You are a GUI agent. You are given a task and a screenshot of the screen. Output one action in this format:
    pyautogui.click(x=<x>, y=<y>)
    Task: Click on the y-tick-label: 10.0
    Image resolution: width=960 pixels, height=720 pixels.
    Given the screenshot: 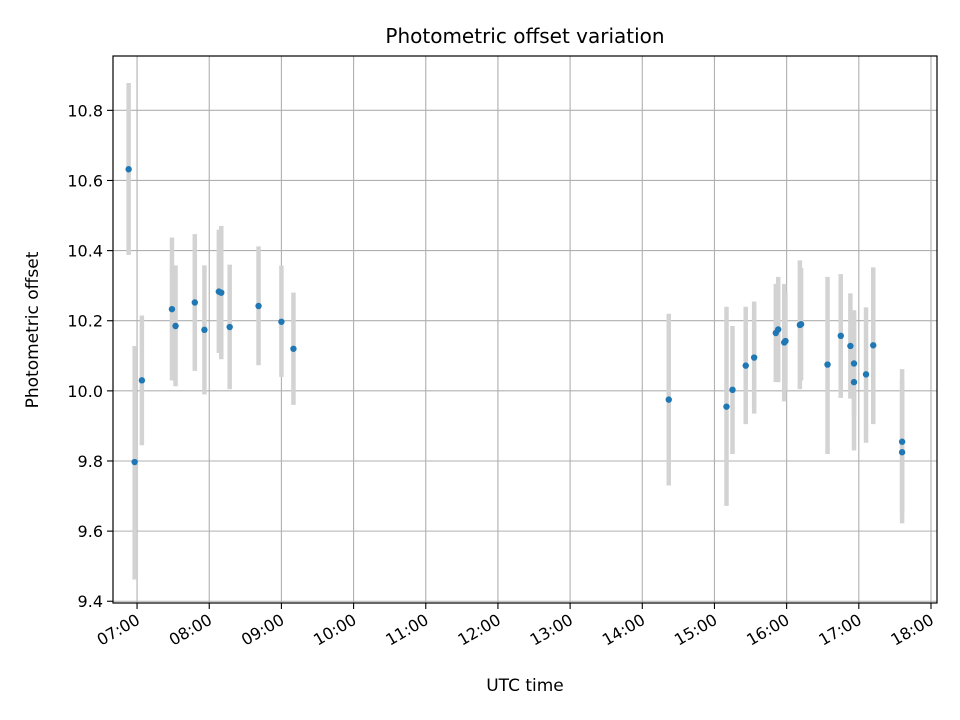 What is the action you would take?
    pyautogui.click(x=85, y=391)
    